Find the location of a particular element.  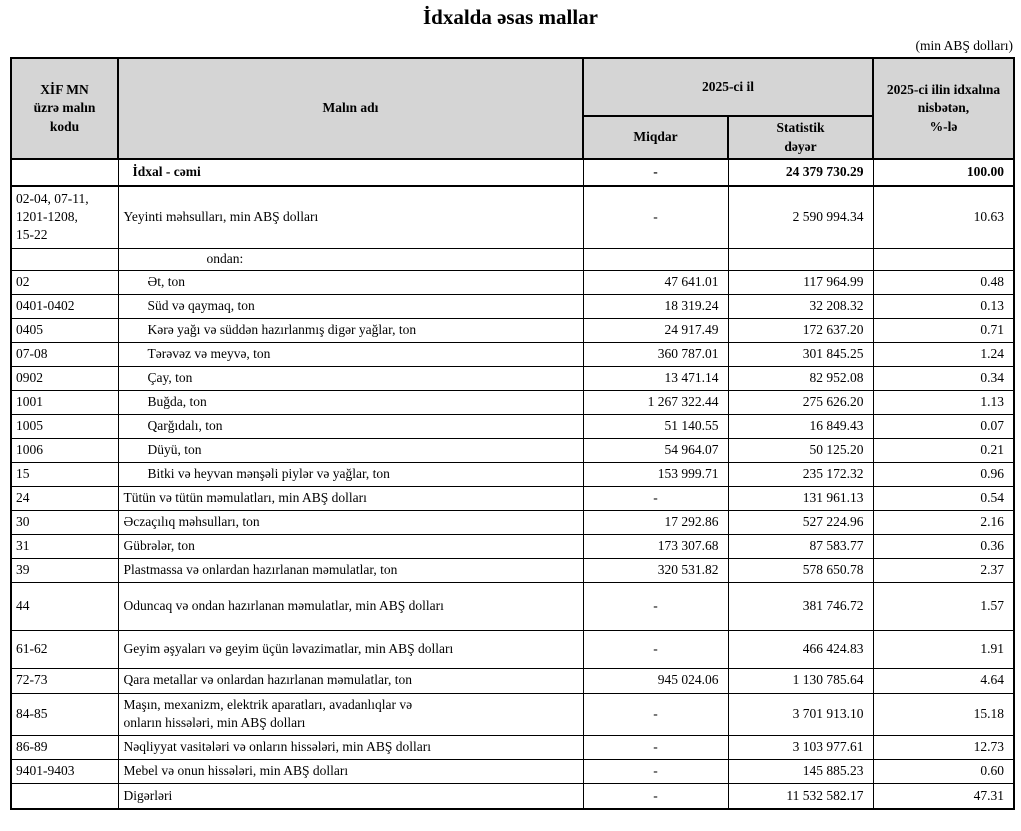

cell-code: 15 is located at coordinates (64, 474).